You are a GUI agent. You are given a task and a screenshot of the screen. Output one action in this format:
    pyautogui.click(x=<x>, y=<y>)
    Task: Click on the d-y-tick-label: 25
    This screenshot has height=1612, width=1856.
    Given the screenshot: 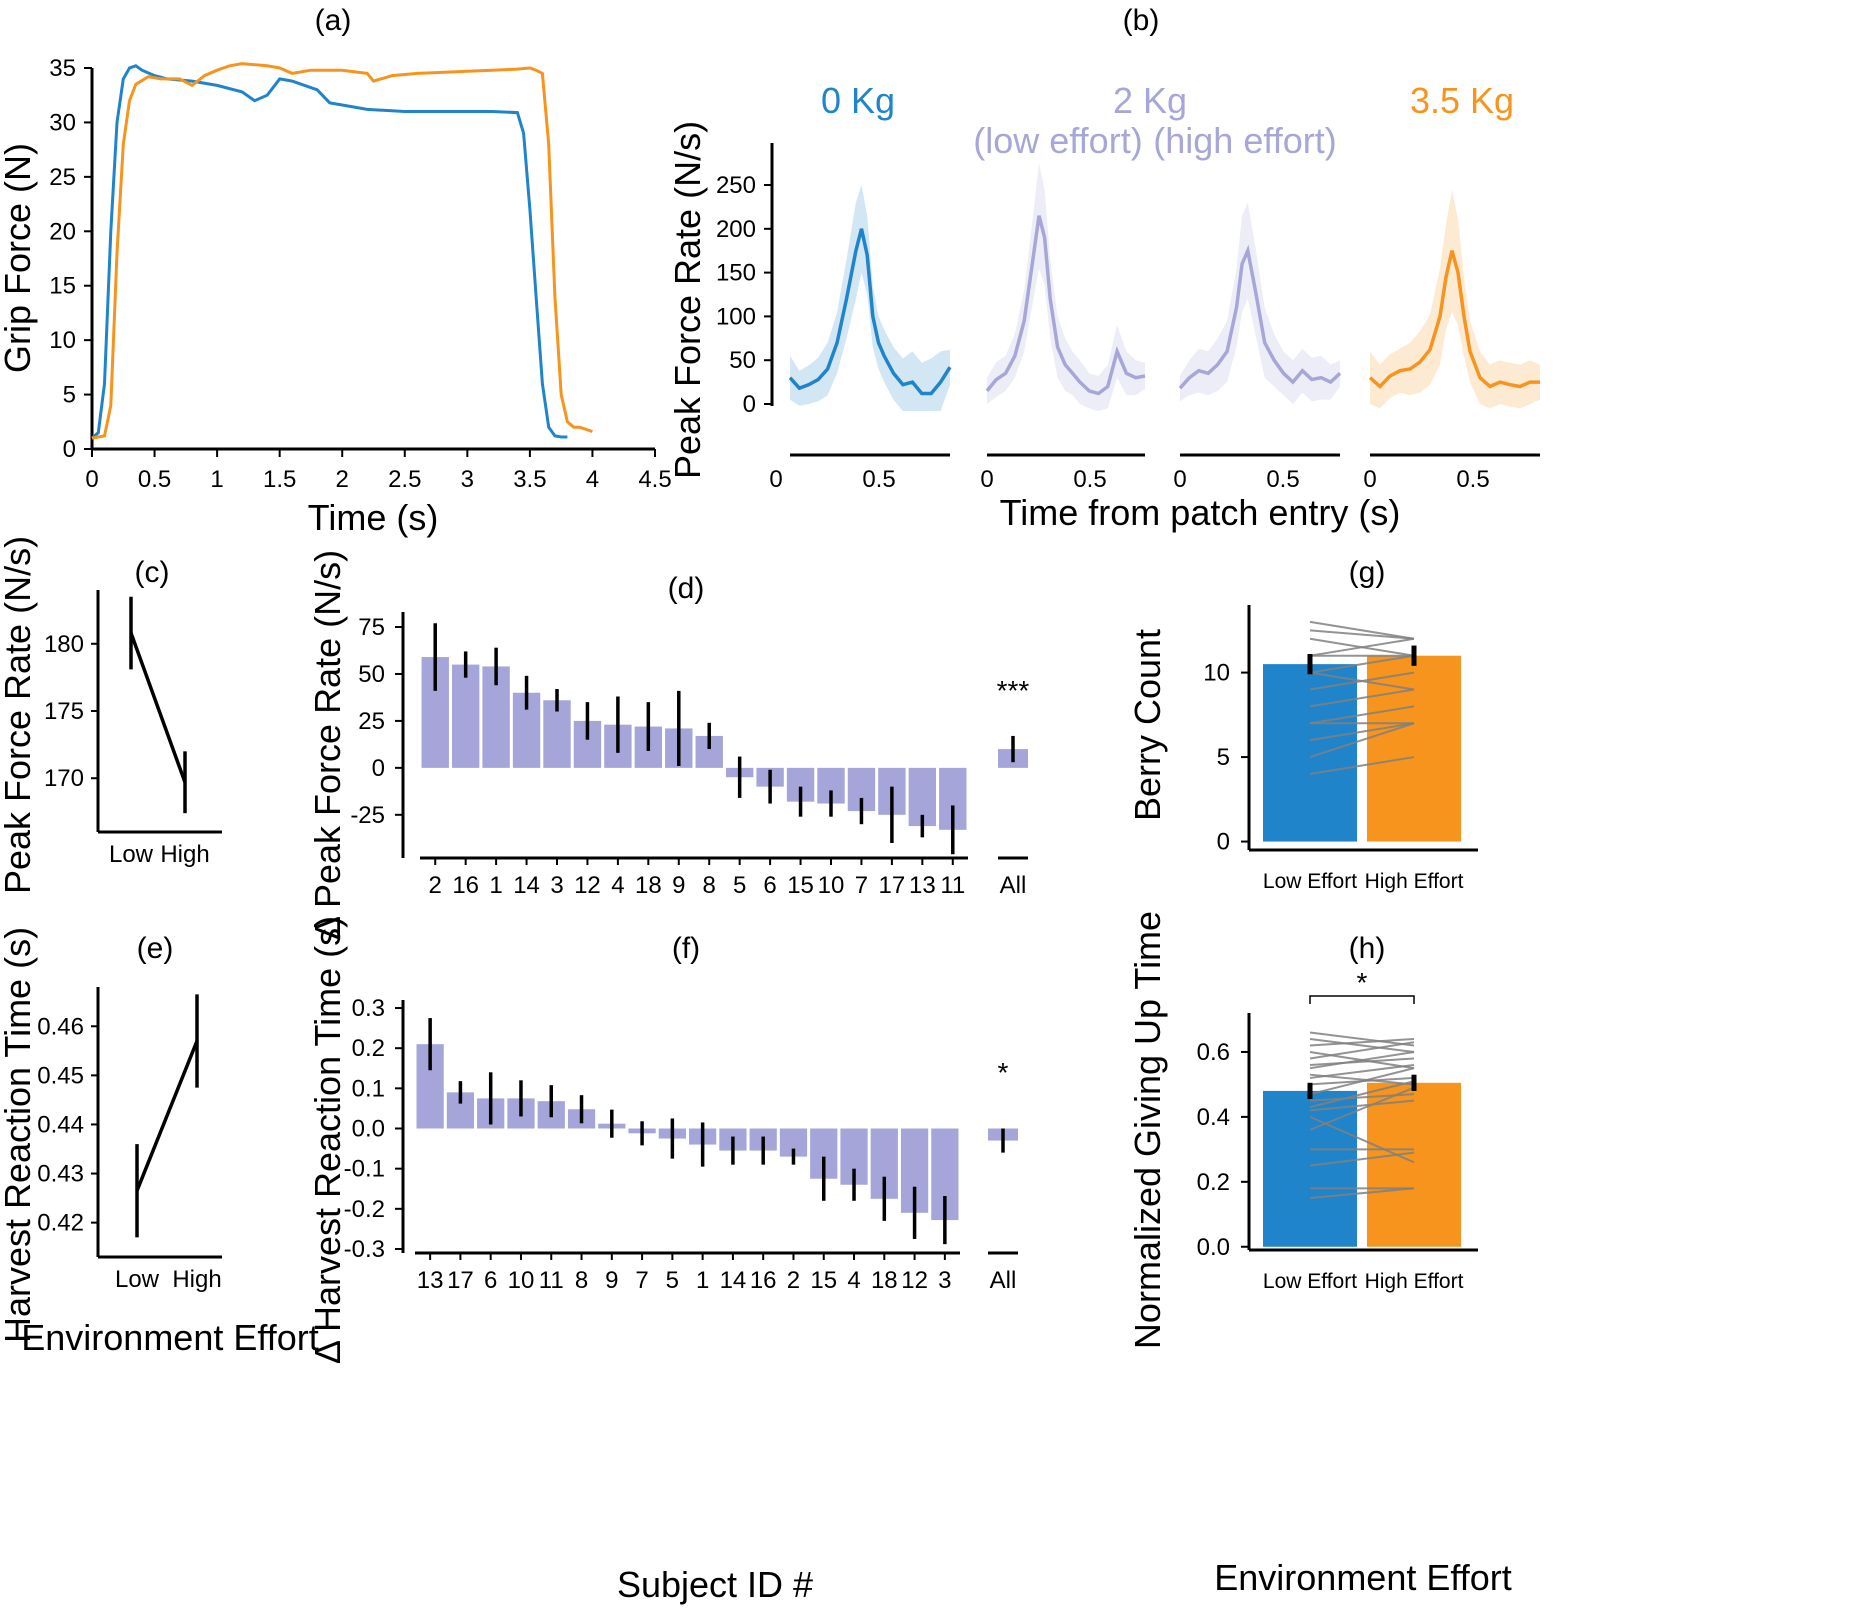 What is the action you would take?
    pyautogui.click(x=371, y=721)
    